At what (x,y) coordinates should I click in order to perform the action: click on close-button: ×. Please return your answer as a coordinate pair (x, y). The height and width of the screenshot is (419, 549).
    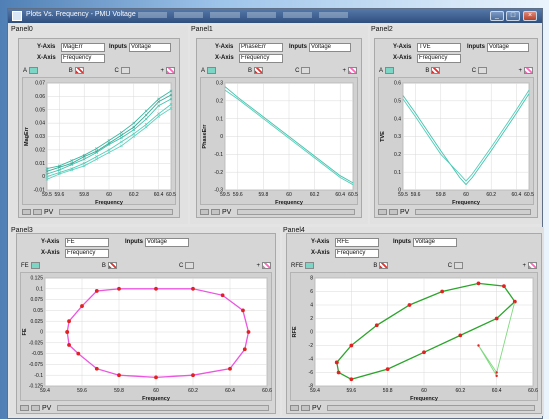
    Looking at the image, I should click on (530, 16).